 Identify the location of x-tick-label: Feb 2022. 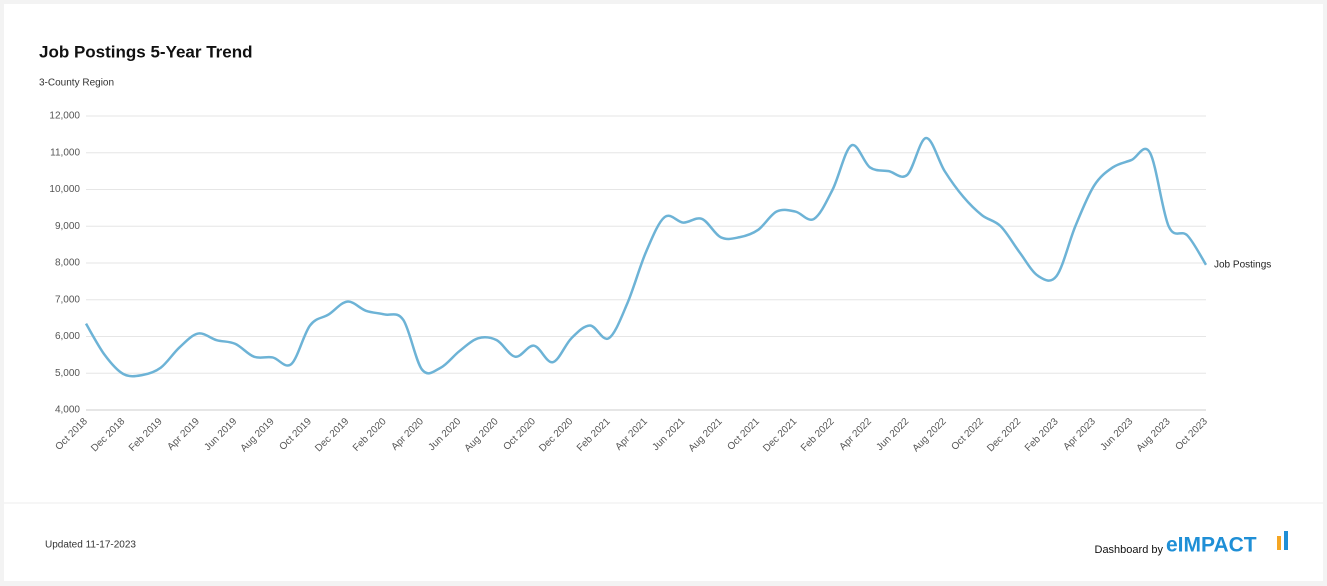
(818, 435).